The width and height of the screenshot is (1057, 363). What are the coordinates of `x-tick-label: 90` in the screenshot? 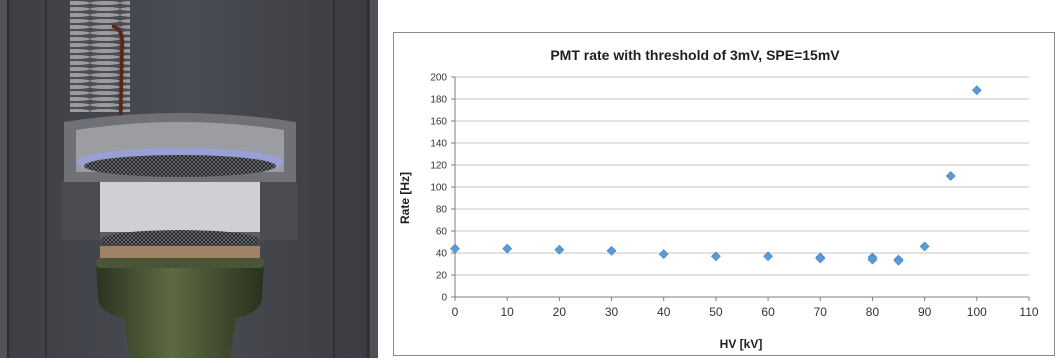 It's located at (925, 312).